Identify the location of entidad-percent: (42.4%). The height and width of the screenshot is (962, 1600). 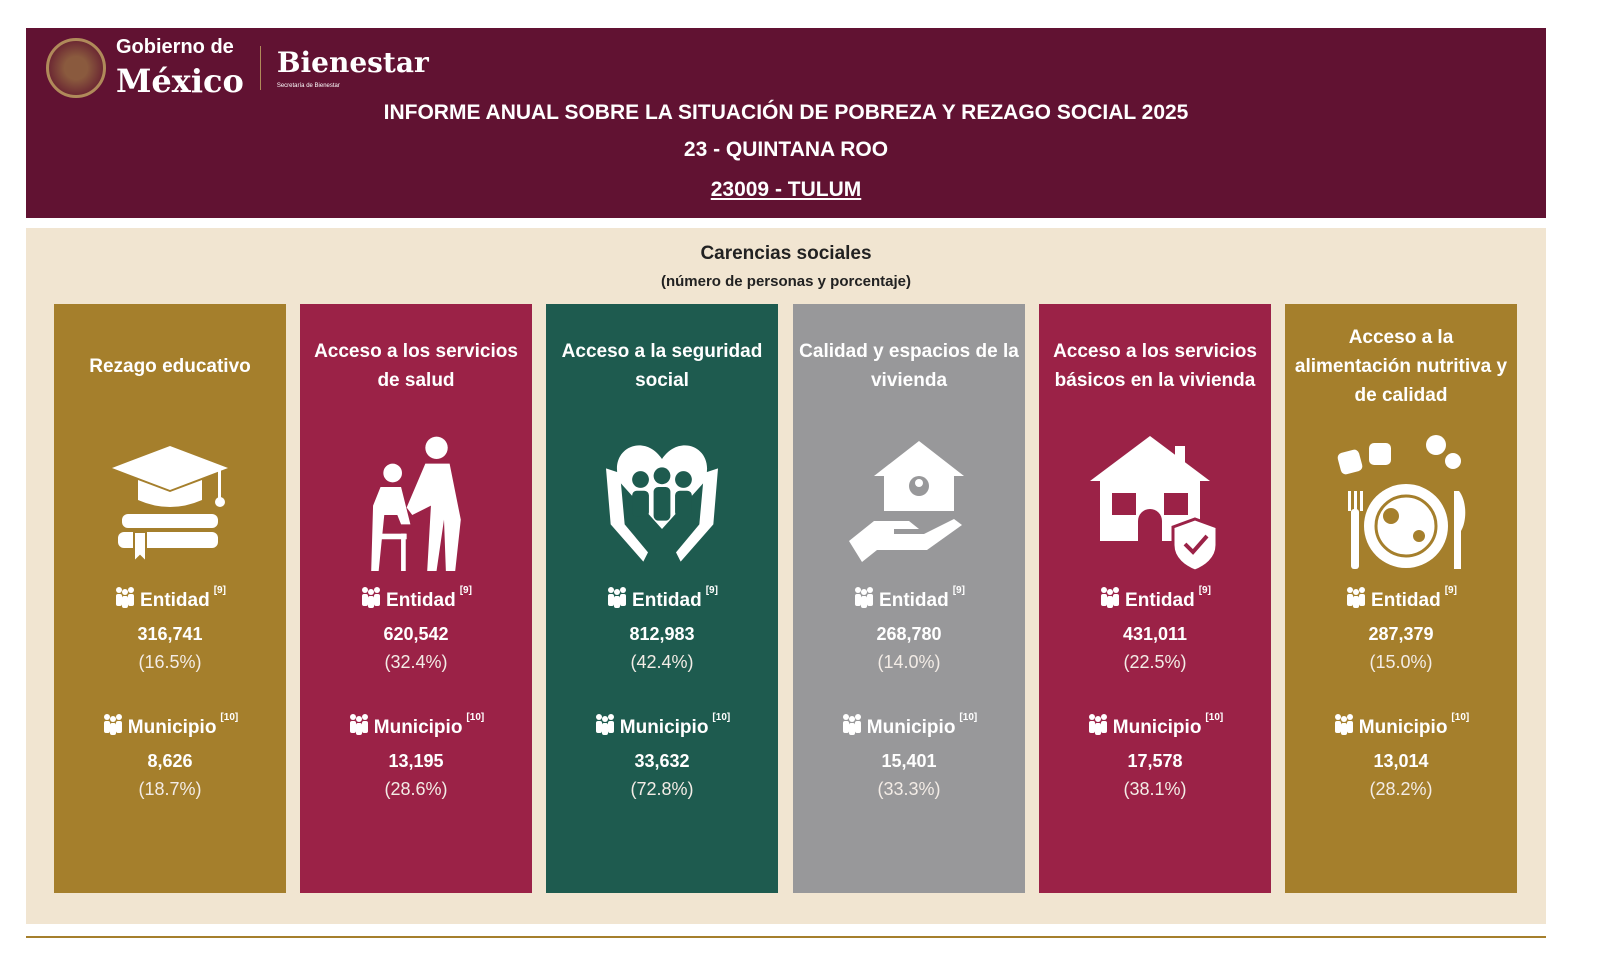
(662, 662).